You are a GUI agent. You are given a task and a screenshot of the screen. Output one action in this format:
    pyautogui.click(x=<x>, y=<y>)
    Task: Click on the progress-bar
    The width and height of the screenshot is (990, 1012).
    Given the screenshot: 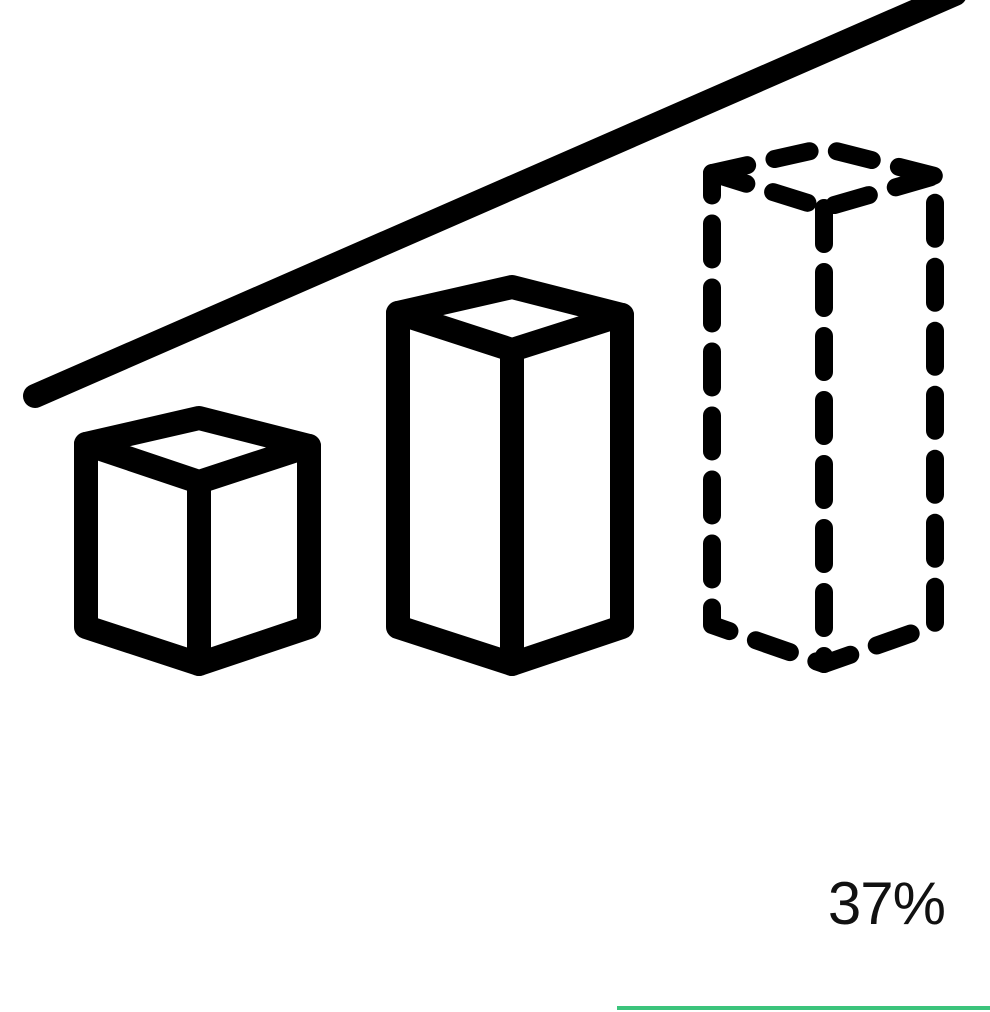 What is the action you would take?
    pyautogui.click(x=803, y=1008)
    